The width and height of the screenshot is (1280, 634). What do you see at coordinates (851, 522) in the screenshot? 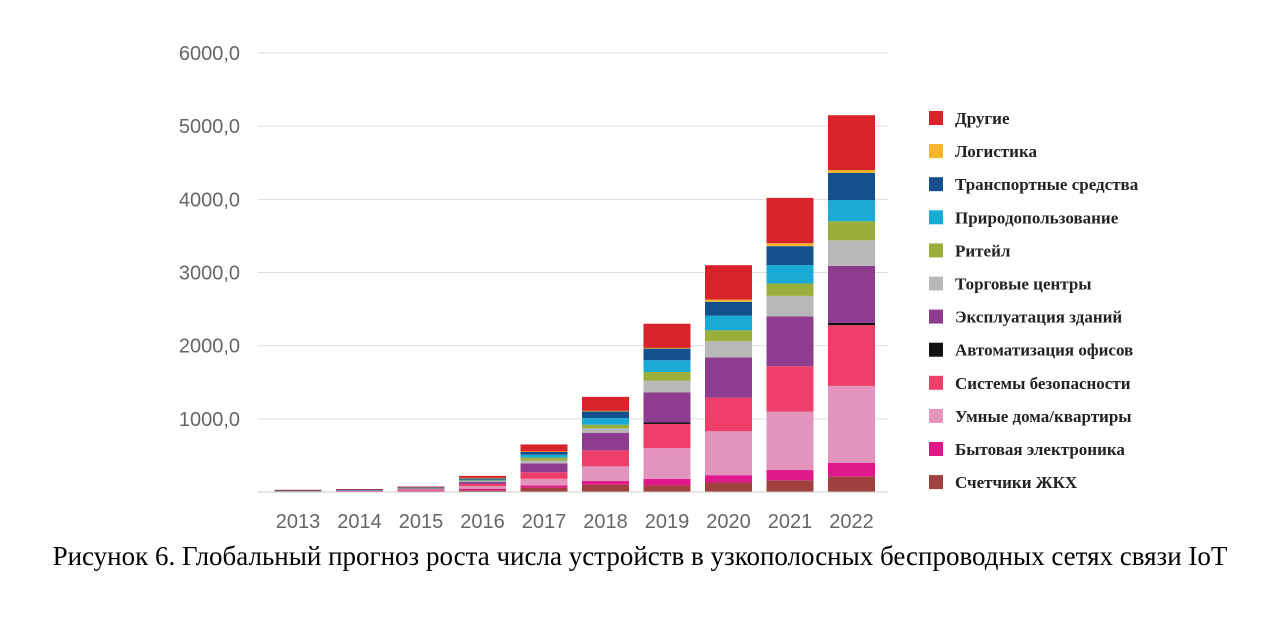
I see `x-tick-label: 2022` at bounding box center [851, 522].